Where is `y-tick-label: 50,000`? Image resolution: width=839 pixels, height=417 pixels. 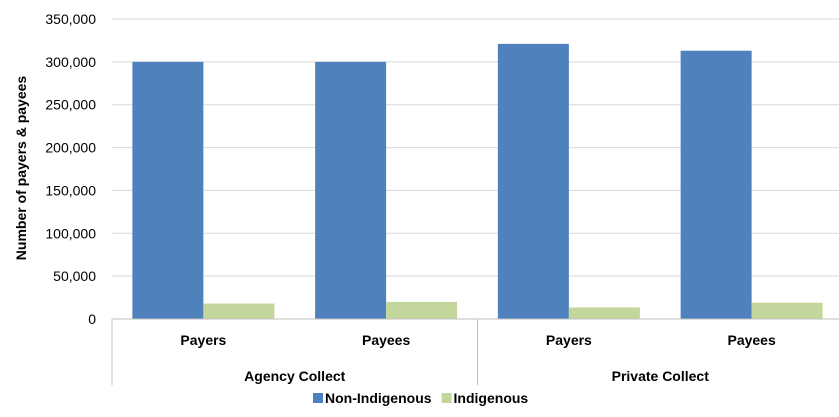
y-tick-label: 50,000 is located at coordinates (74, 276).